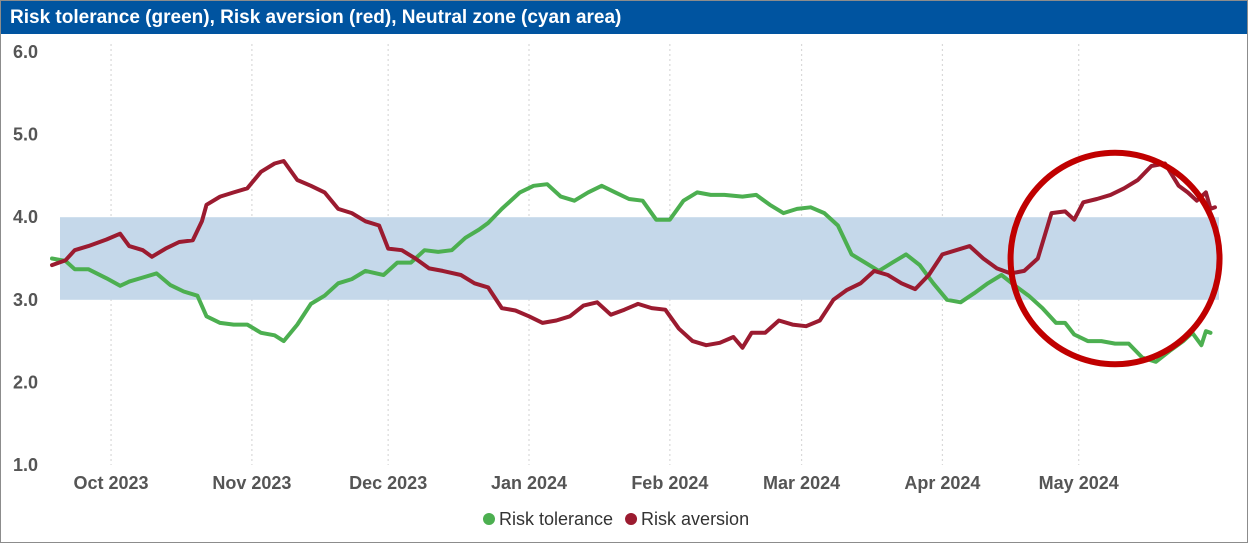  Describe the element at coordinates (25, 258) in the screenshot. I see `y-axis-ticks: 6.0 5.0 4.0 3.0 2.0 1.0` at that location.